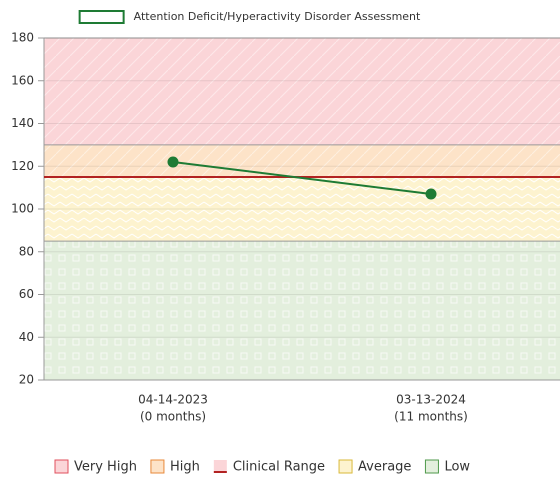  Describe the element at coordinates (26, 251) in the screenshot. I see `y-tick-label: 80` at that location.